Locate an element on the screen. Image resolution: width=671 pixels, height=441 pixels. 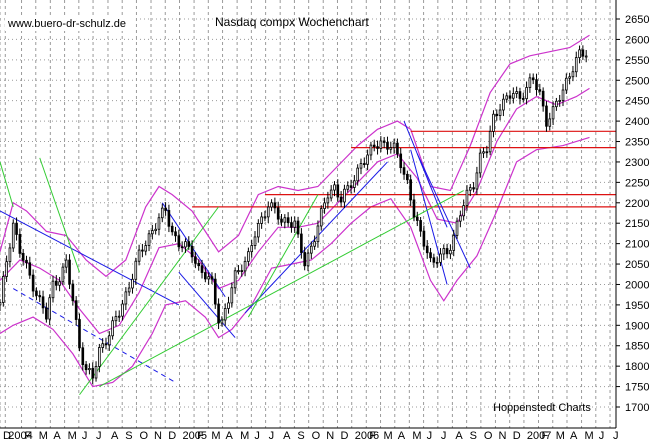
x-tick-label: O is located at coordinates (316, 435).